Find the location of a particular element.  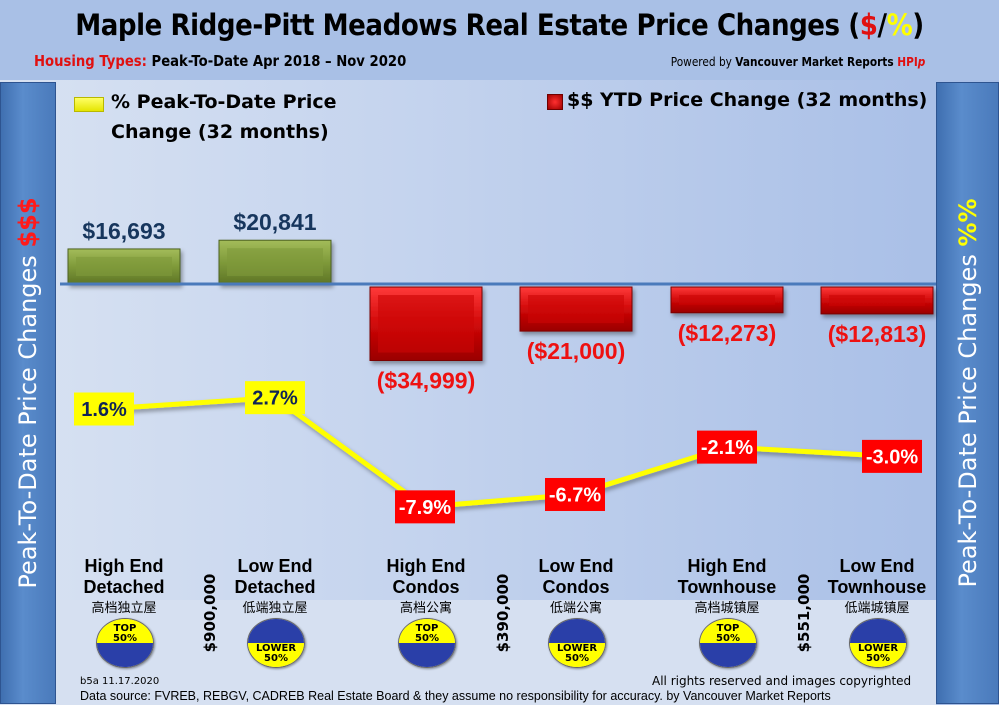

subtitle-label: Housing Types: is located at coordinates (90, 61).